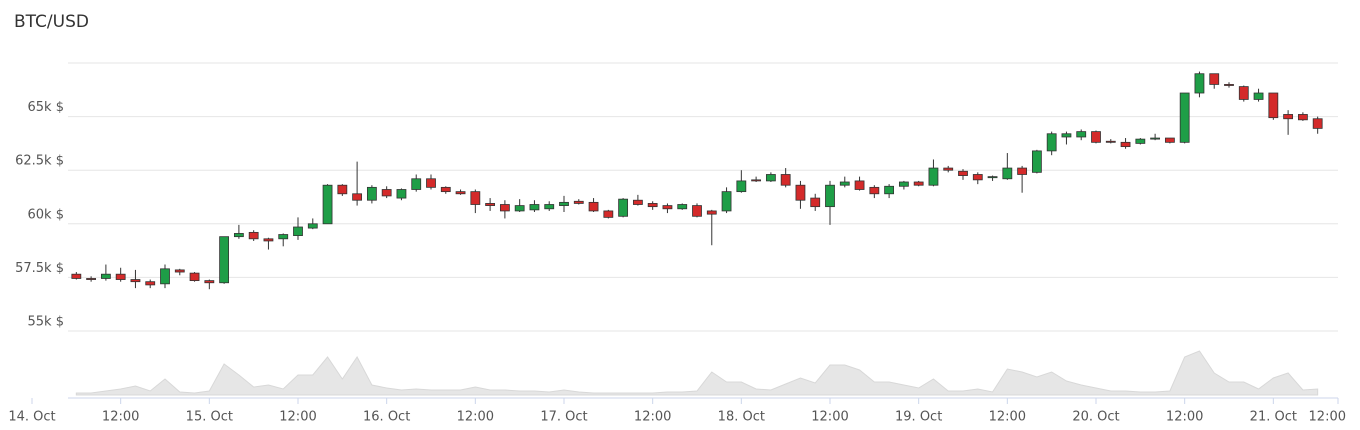 The width and height of the screenshot is (1360, 430). I want to click on x-tick-label: 19. Oct, so click(918, 417).